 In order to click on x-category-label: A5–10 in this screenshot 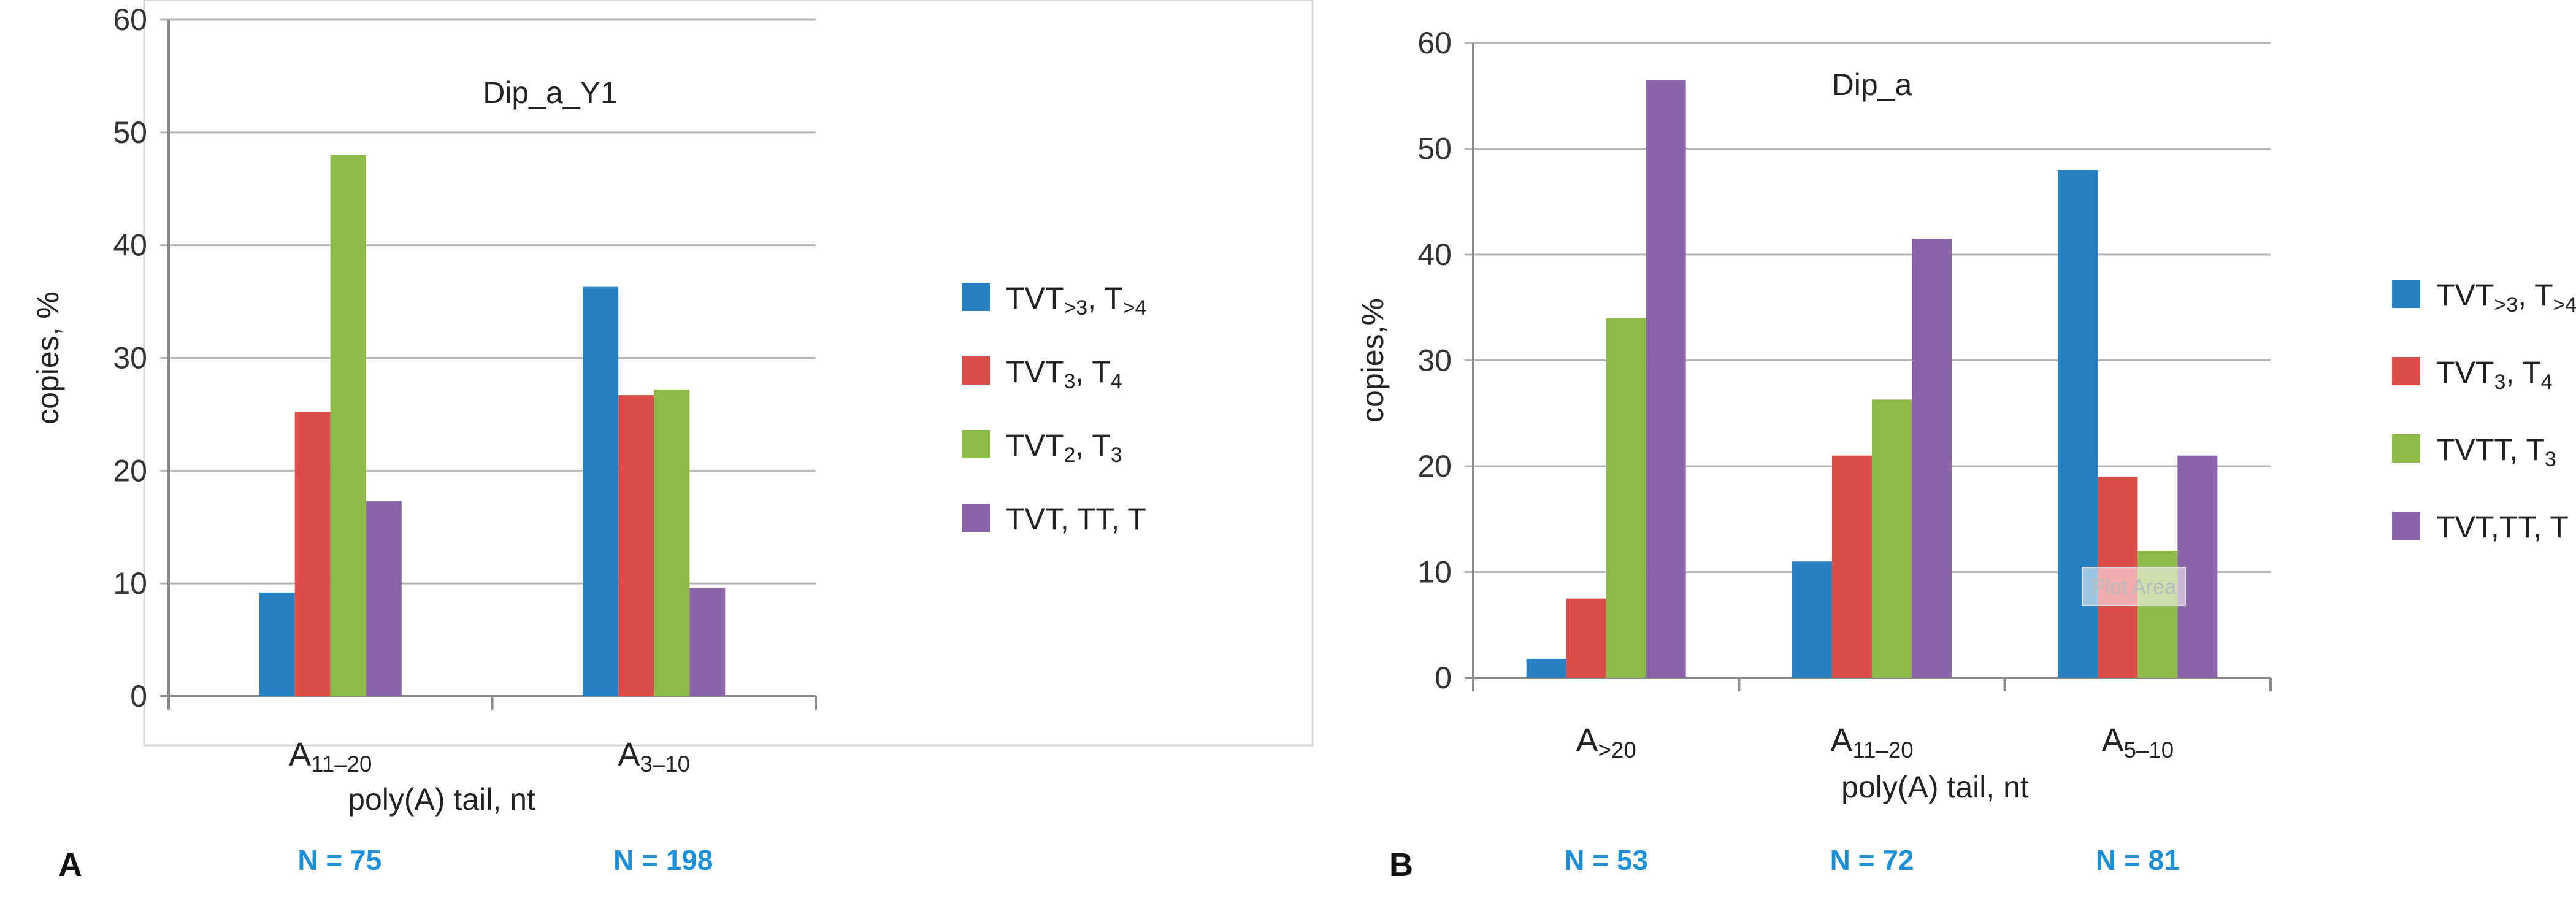, I will do `click(2137, 742)`.